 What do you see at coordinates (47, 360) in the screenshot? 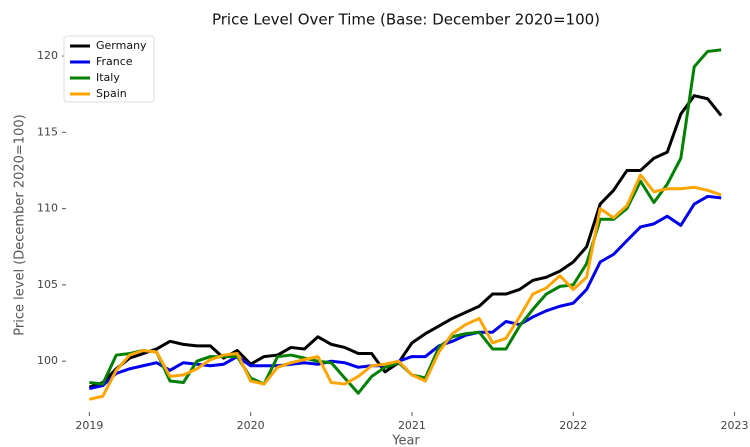
I see `y-tick-label: 100` at bounding box center [47, 360].